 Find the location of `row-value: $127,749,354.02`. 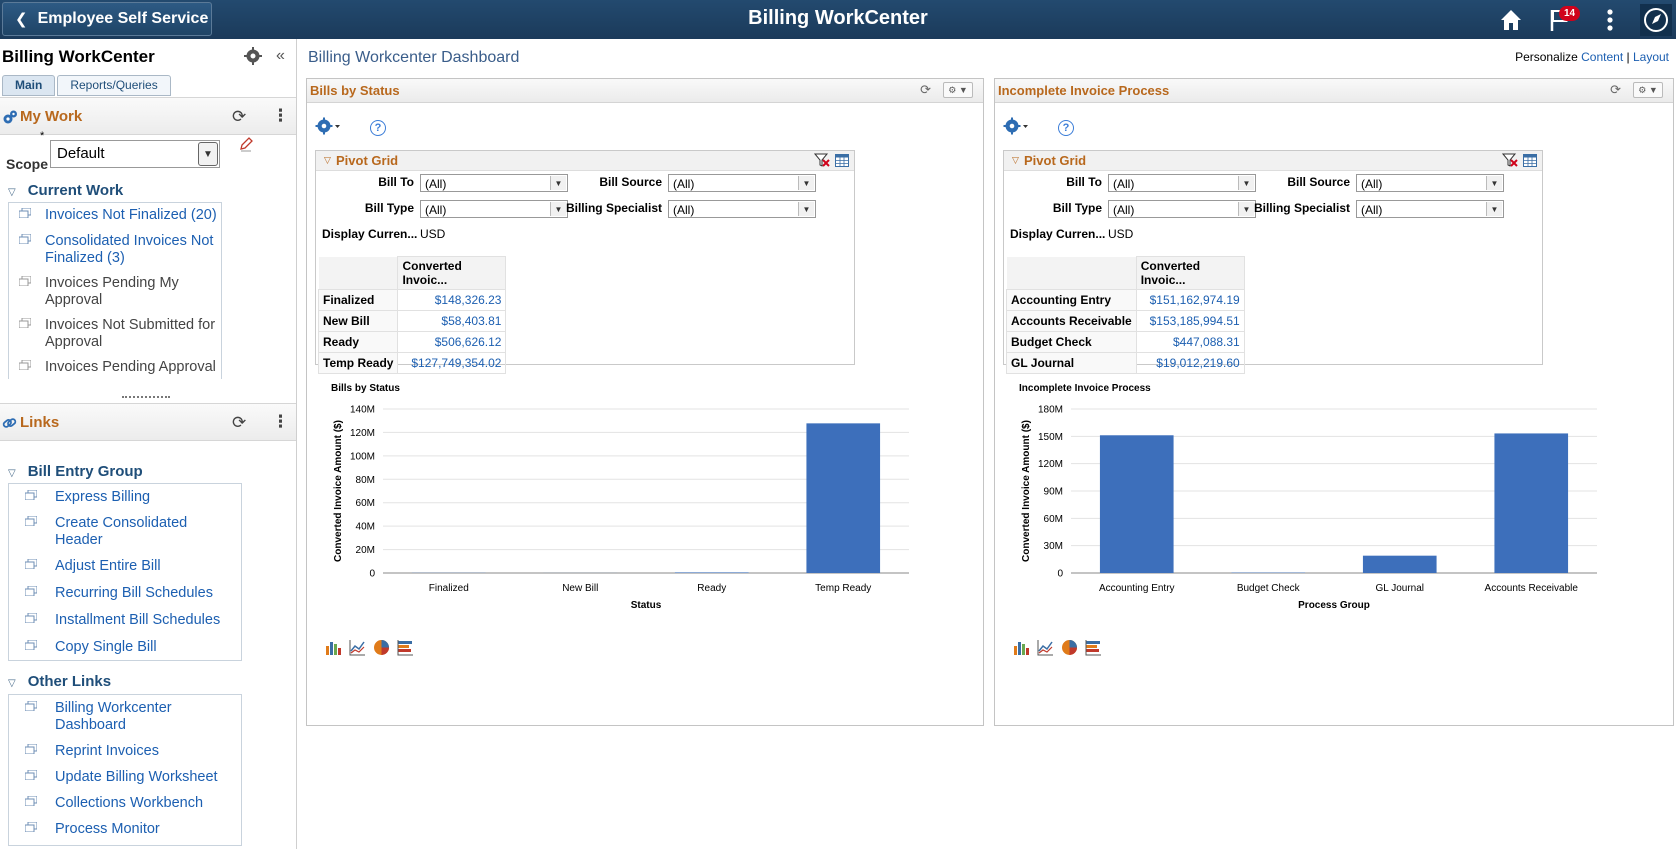

row-value: $127,749,354.02 is located at coordinates (452, 363).